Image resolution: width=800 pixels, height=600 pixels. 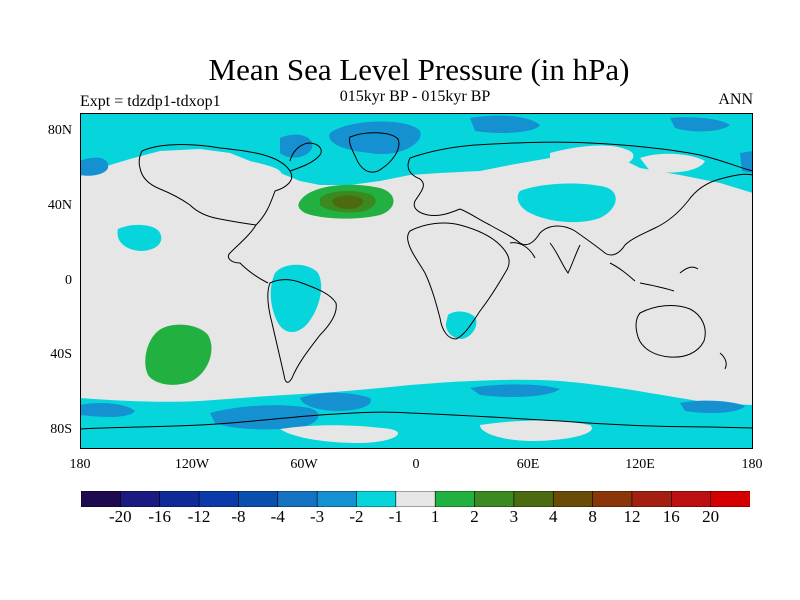 I want to click on colorbar-label: -16, so click(x=160, y=516).